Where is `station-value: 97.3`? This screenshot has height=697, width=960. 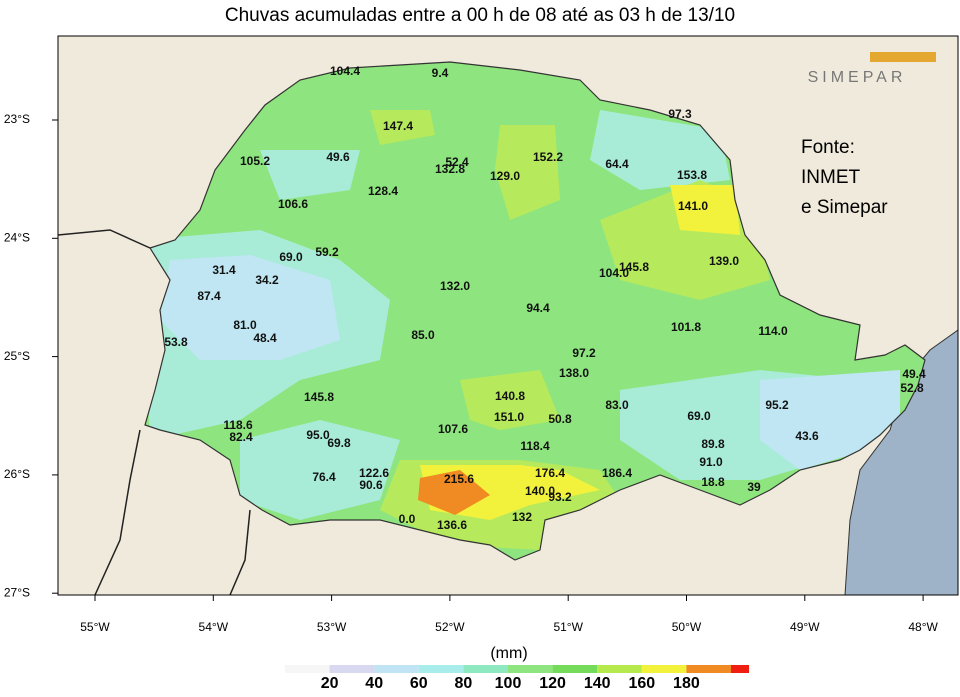 station-value: 97.3 is located at coordinates (680, 114).